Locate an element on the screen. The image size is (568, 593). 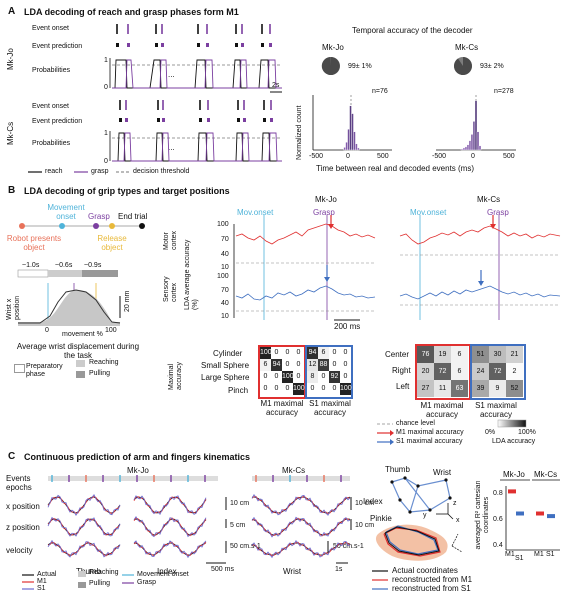
matrix-cell: 20 is located at coordinates (425, 371).